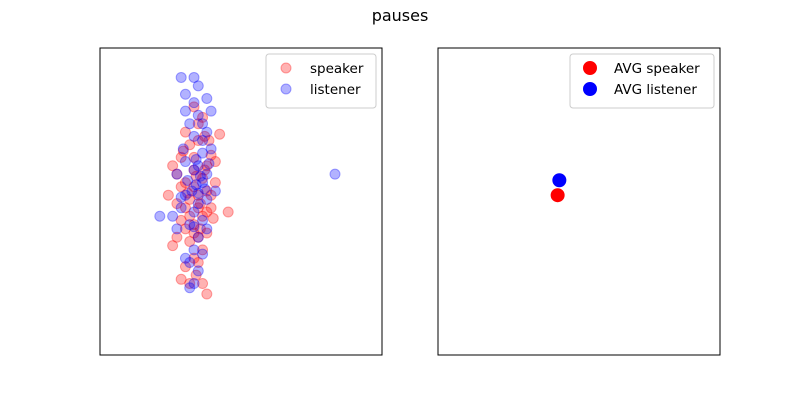 The width and height of the screenshot is (800, 400). What do you see at coordinates (655, 90) in the screenshot?
I see `legend-label: AVG listener` at bounding box center [655, 90].